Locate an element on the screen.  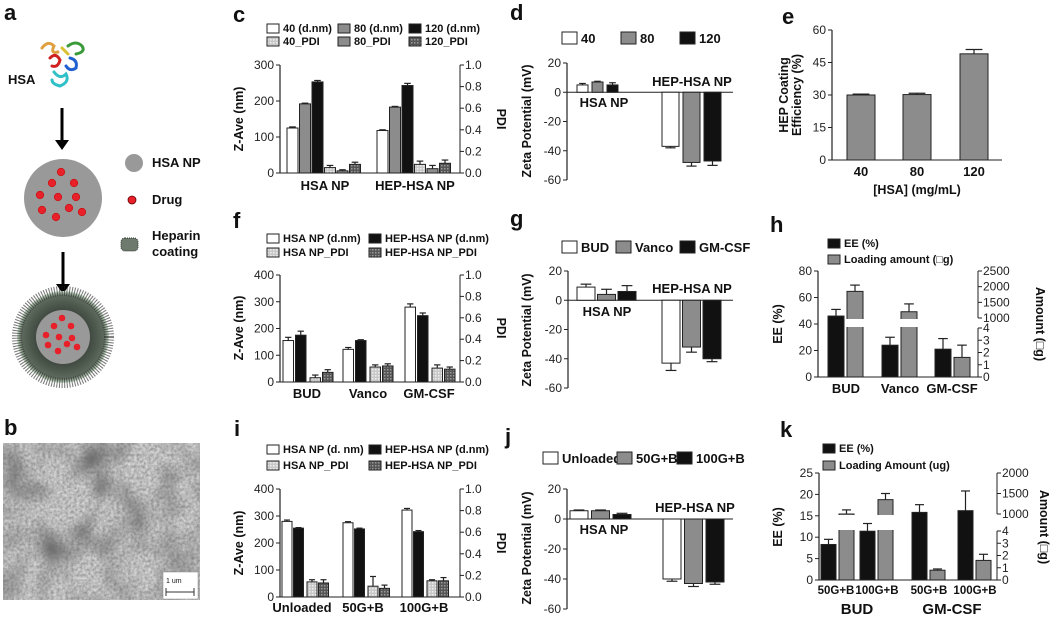
legend: BUD Vanco GM-CSF is located at coordinates (655, 247).